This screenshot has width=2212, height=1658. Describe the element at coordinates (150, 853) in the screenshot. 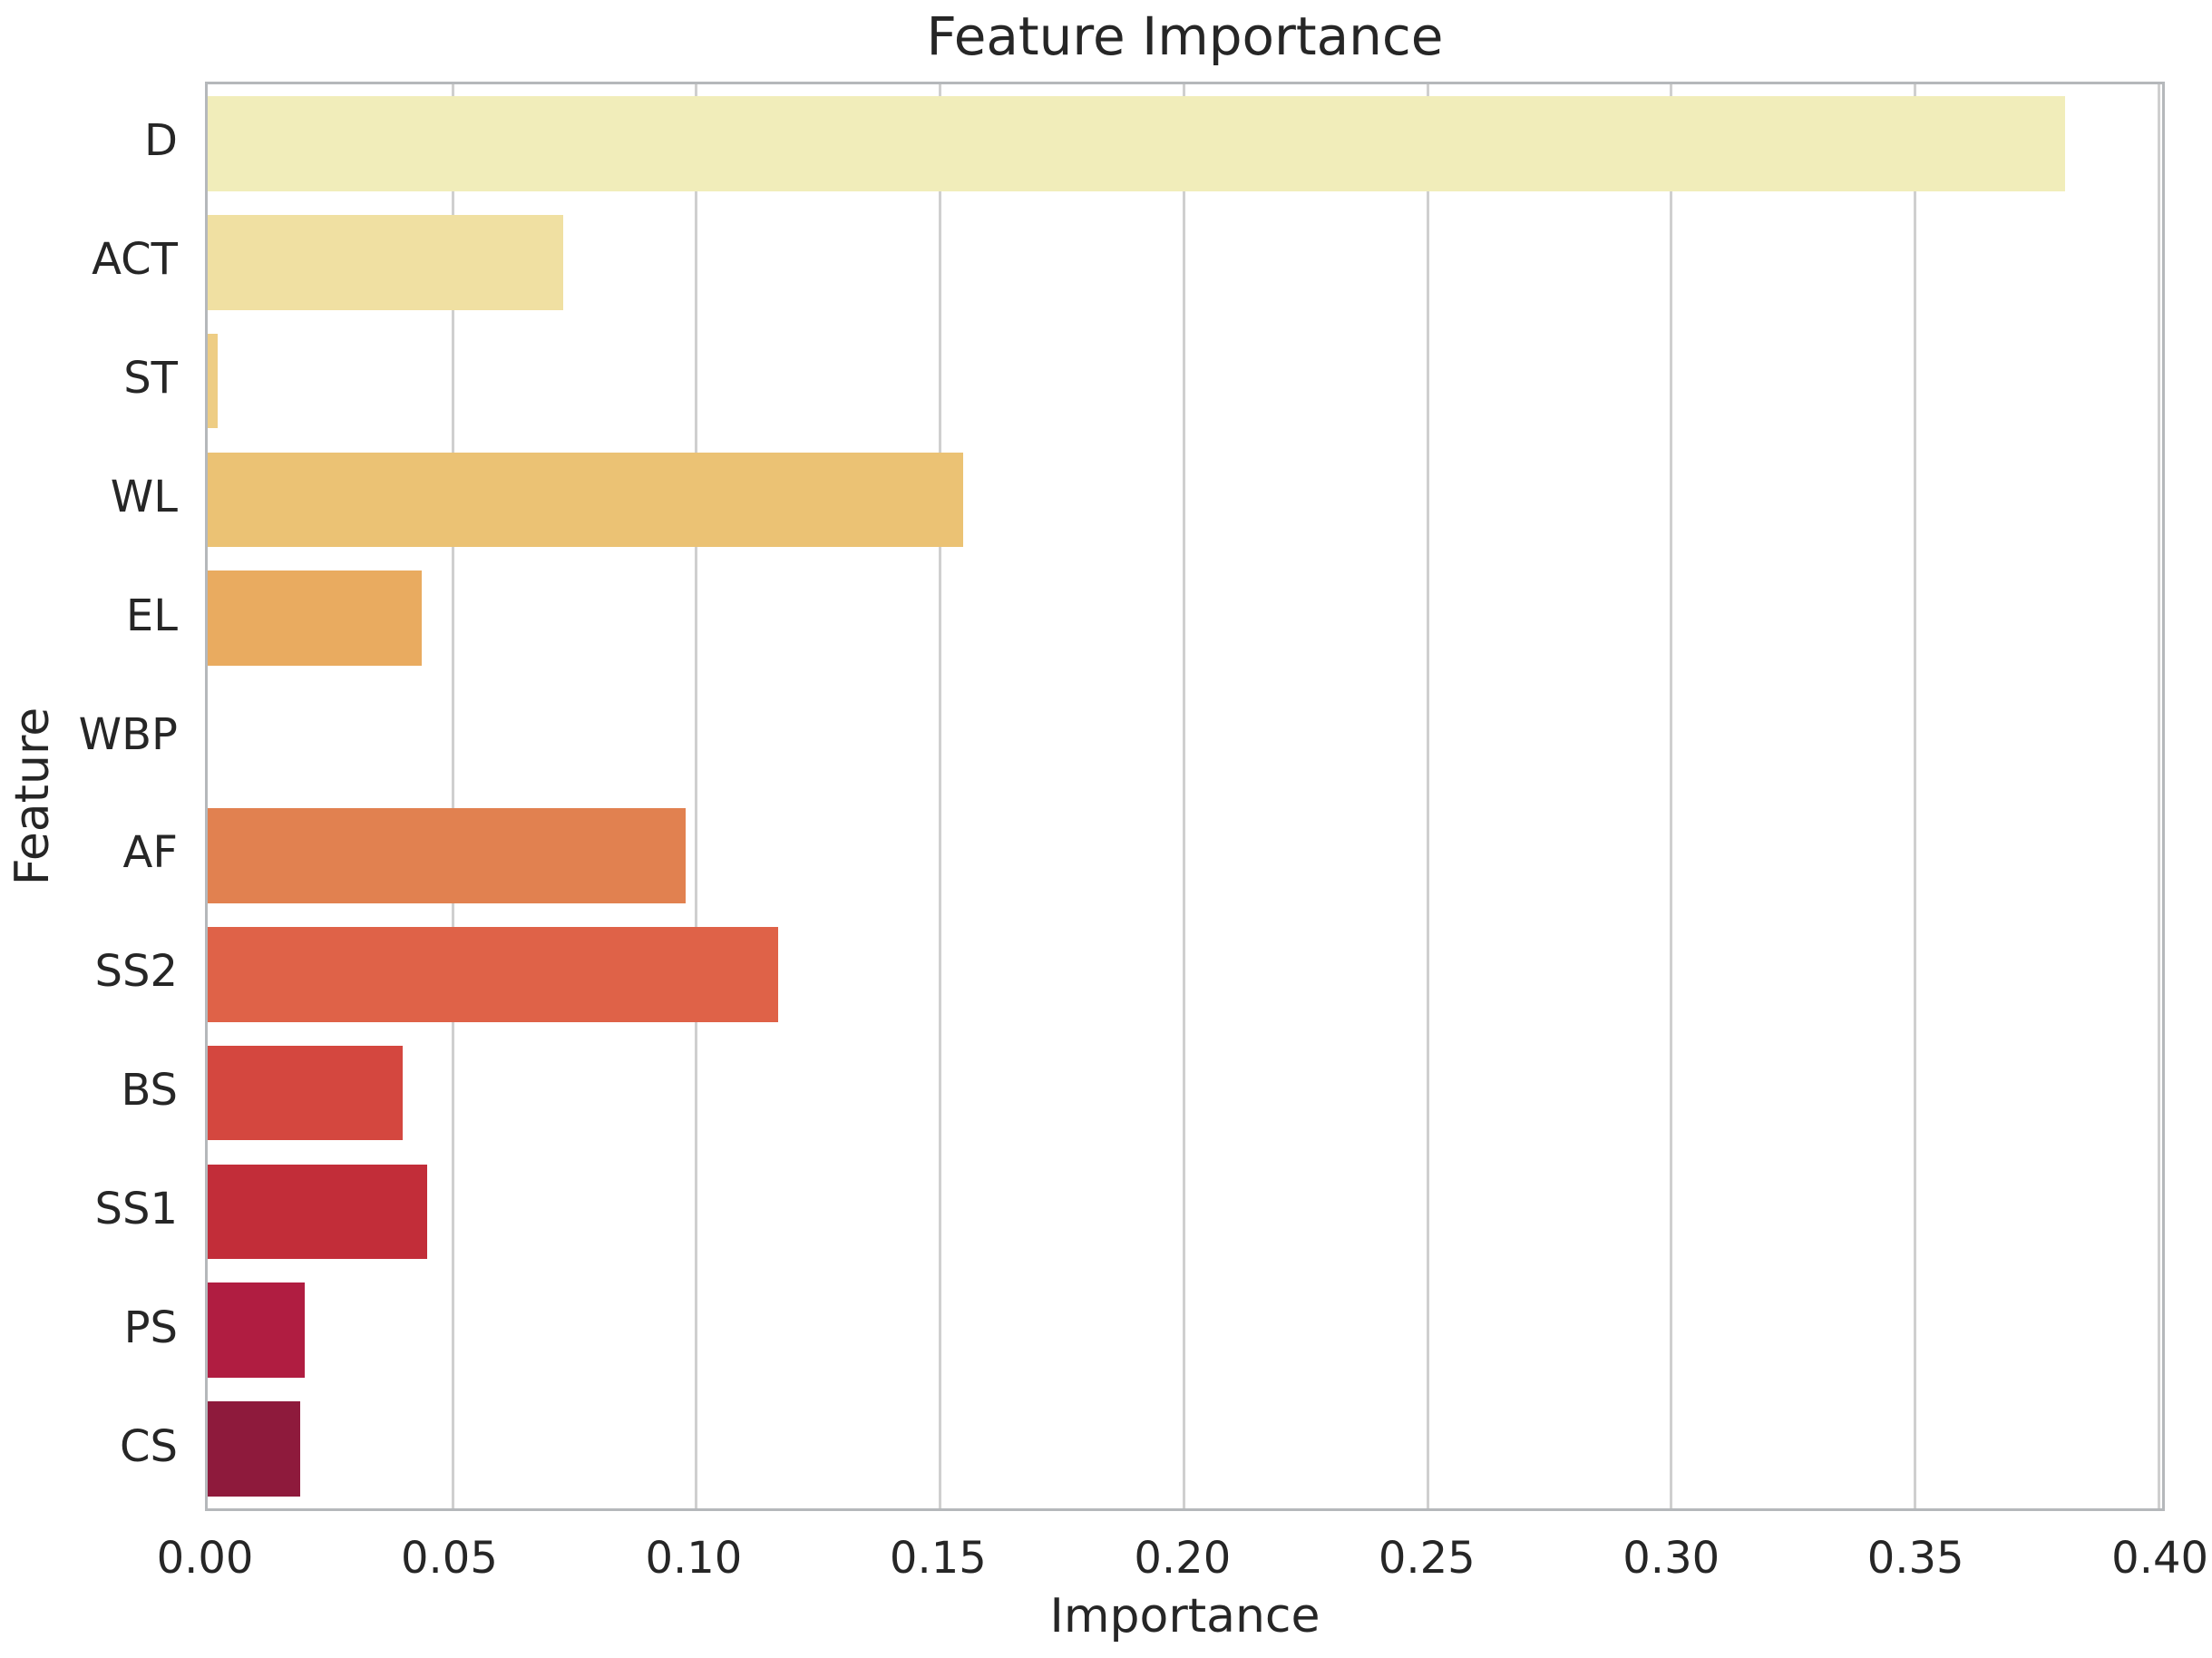

I see `y-tick-label: AF` at that location.